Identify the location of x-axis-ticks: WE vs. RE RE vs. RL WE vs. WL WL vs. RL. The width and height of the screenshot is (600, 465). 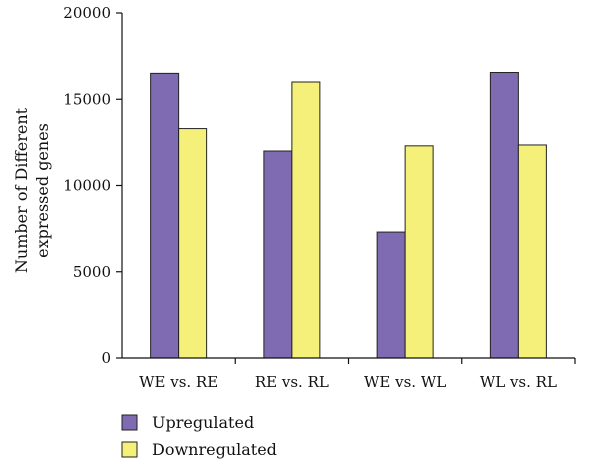
(357, 374).